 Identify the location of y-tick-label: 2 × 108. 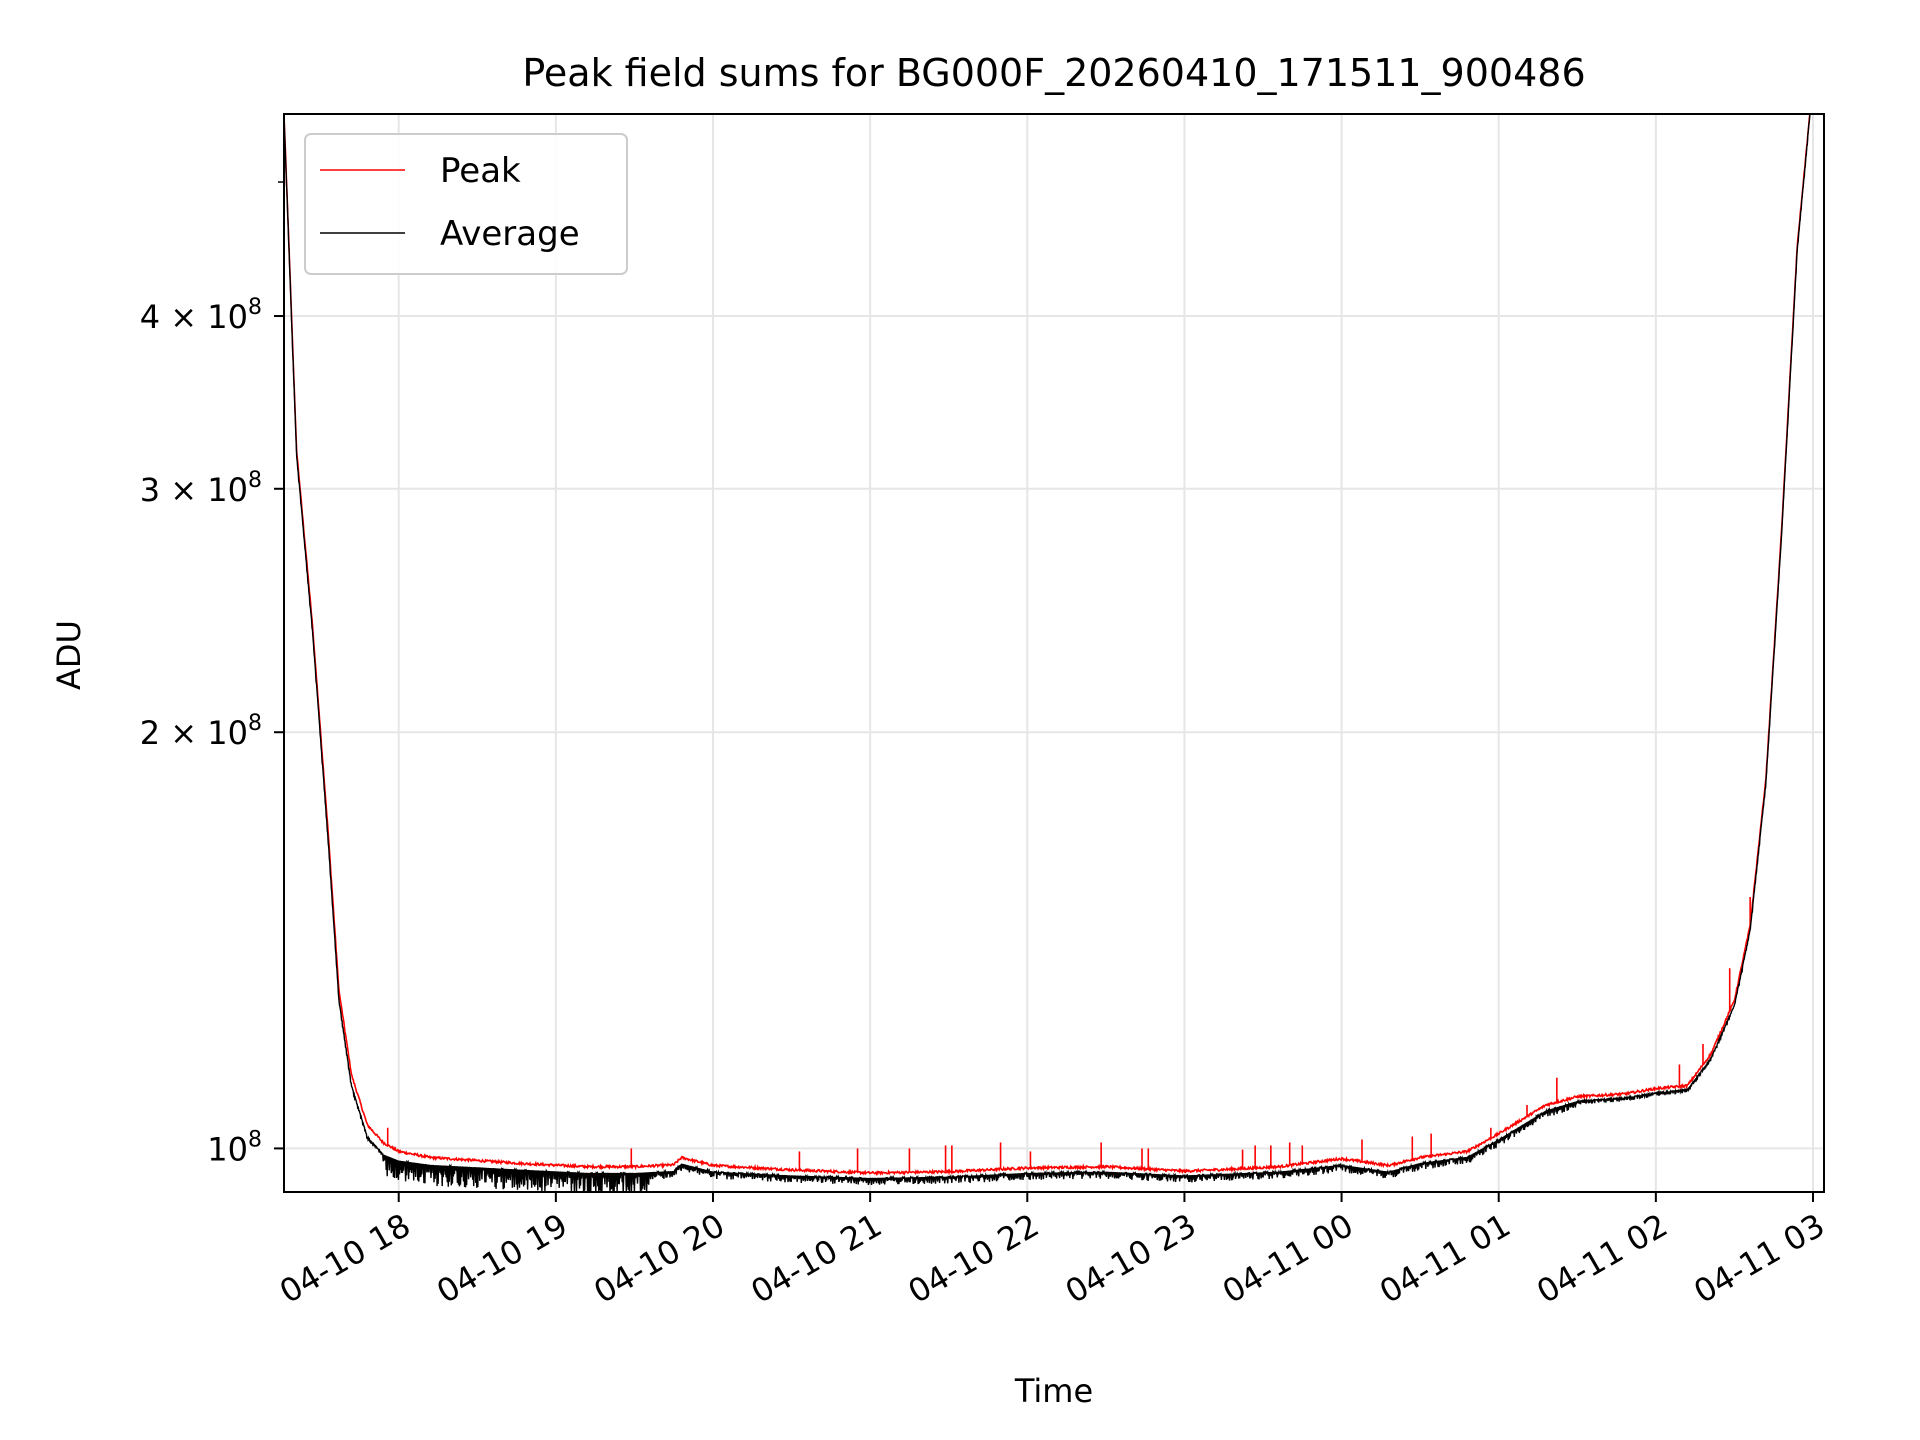
(201, 731).